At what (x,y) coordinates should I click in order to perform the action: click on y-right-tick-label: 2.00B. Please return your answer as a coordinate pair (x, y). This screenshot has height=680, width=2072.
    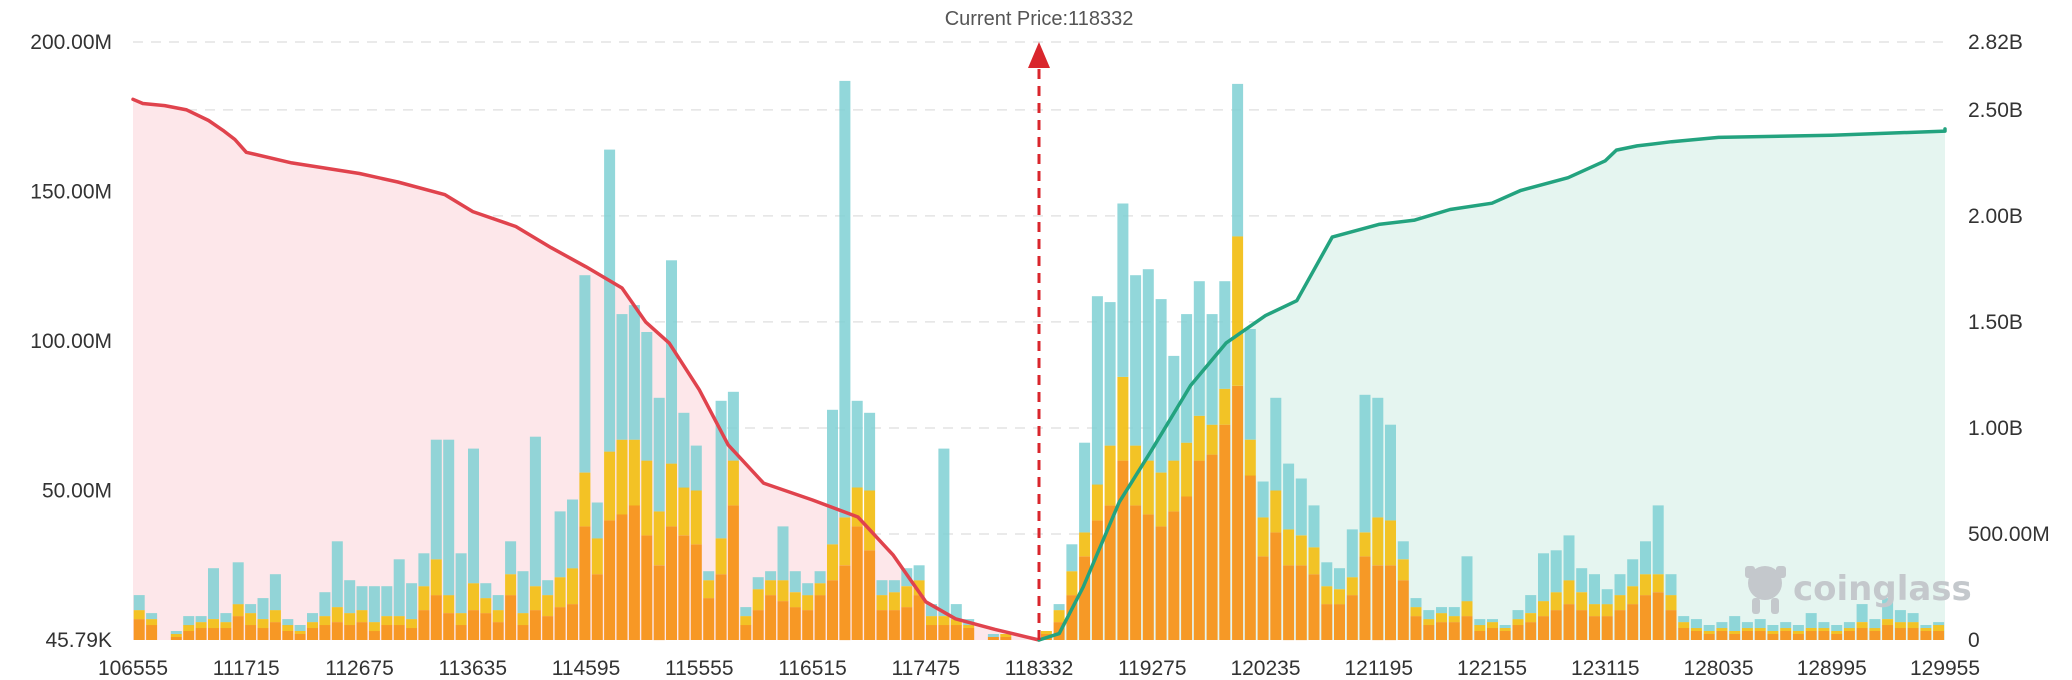
    Looking at the image, I should click on (1995, 216).